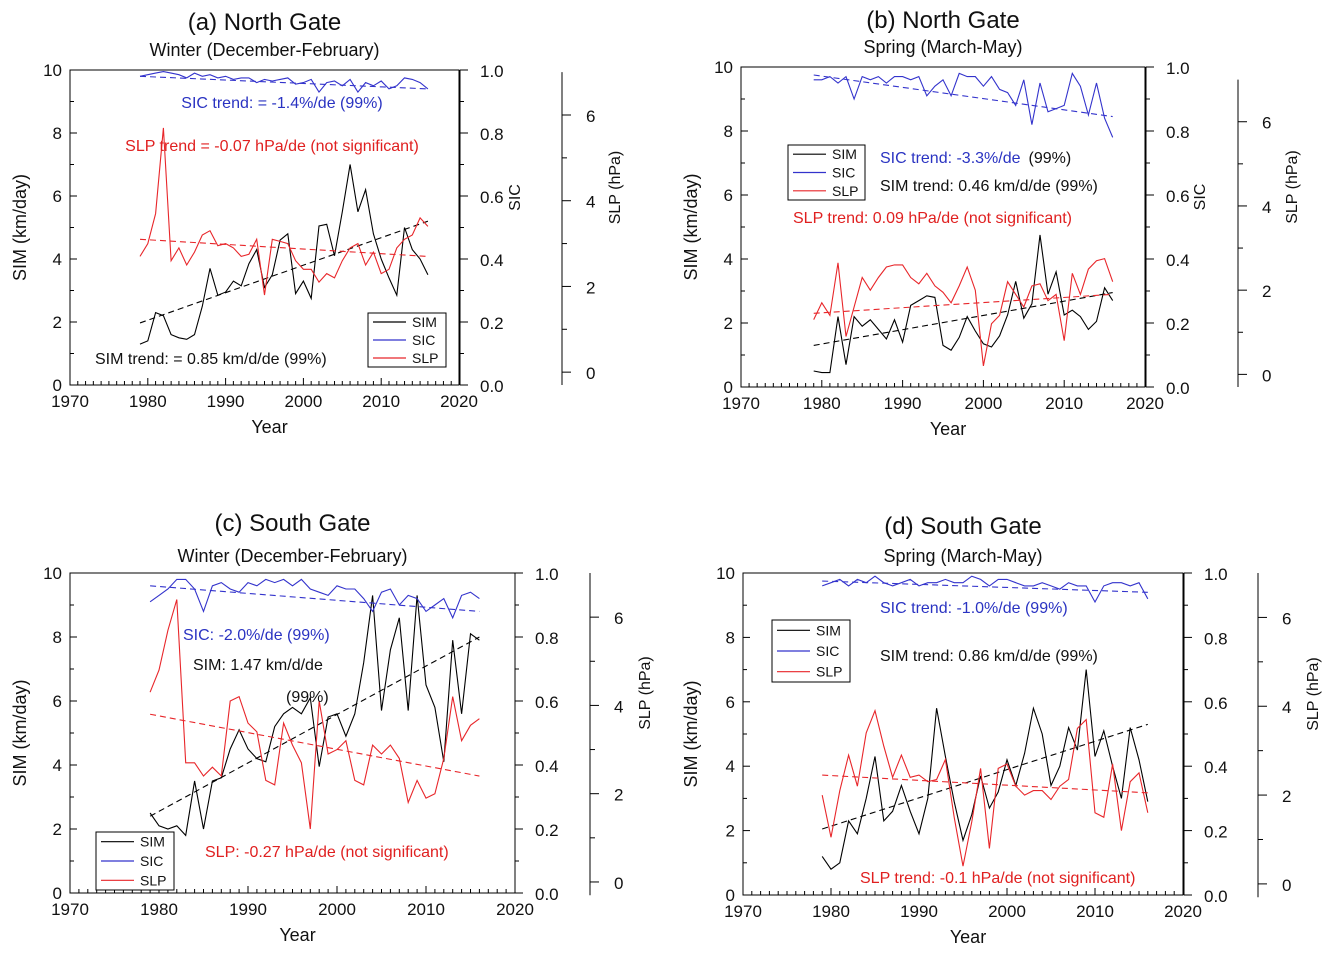 This screenshot has height=961, width=1336. I want to click on panel-title: (d) South Gate, so click(962, 526).